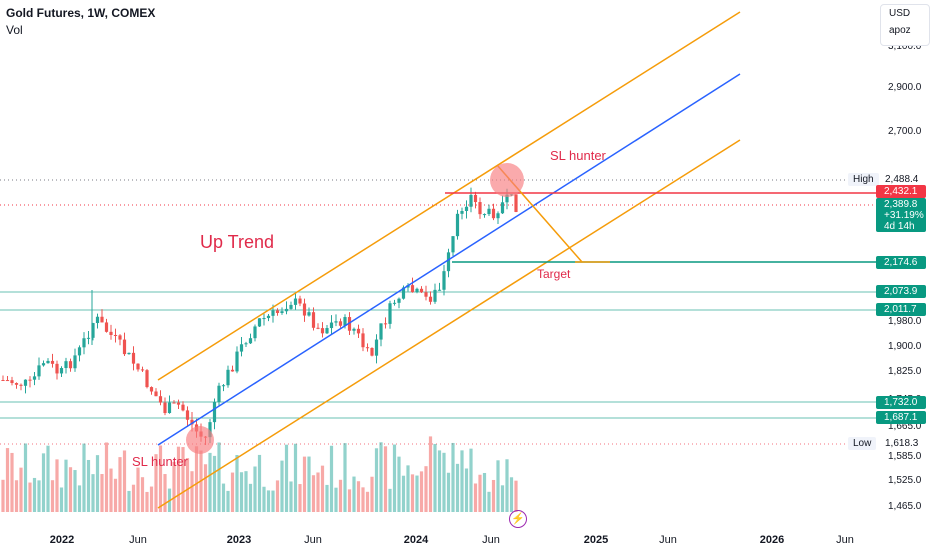 This screenshot has height=550, width=932. Describe the element at coordinates (905, 87) in the screenshot. I see `y-tick-label: 2,900.0` at that location.